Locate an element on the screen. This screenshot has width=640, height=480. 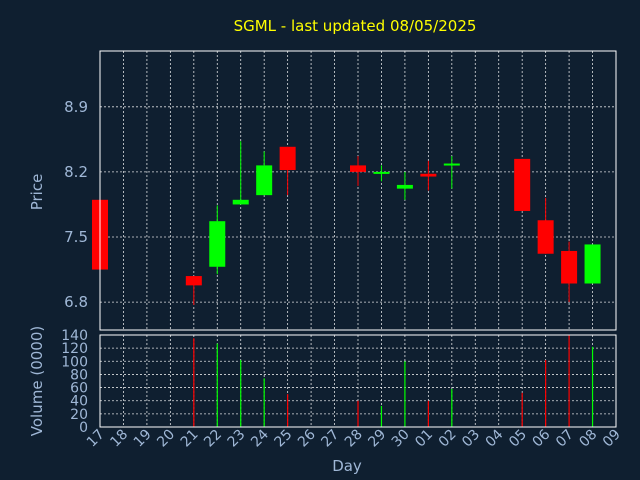
volume-tick-label: 100 is located at coordinates (74, 362).